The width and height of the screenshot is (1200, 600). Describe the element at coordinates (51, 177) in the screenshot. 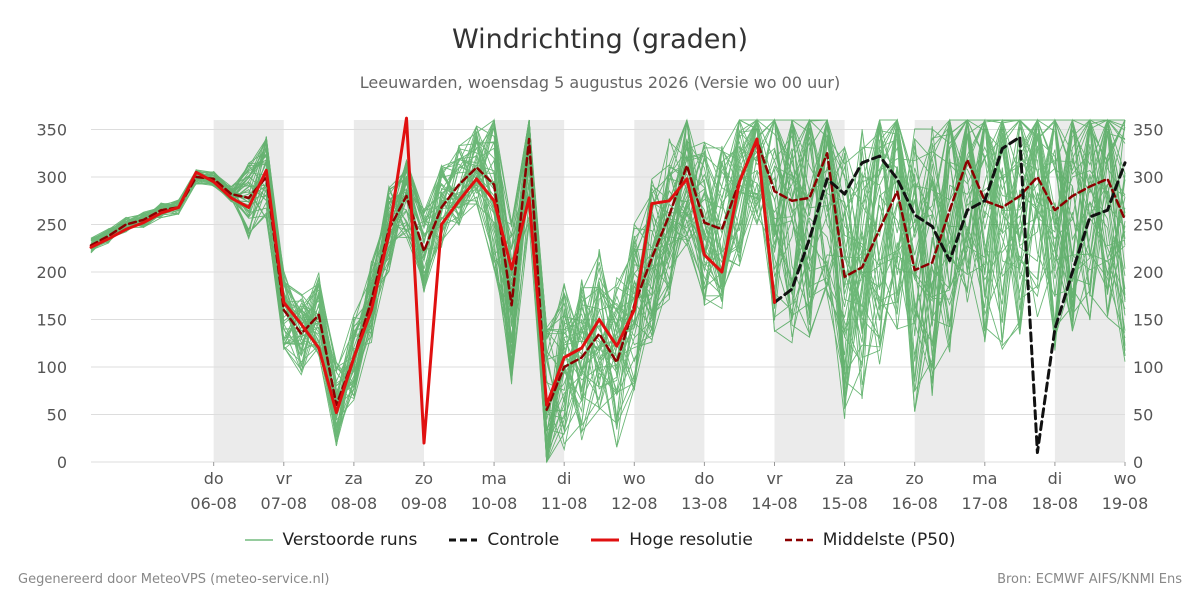

I see `y-tick-label-left: 300` at that location.